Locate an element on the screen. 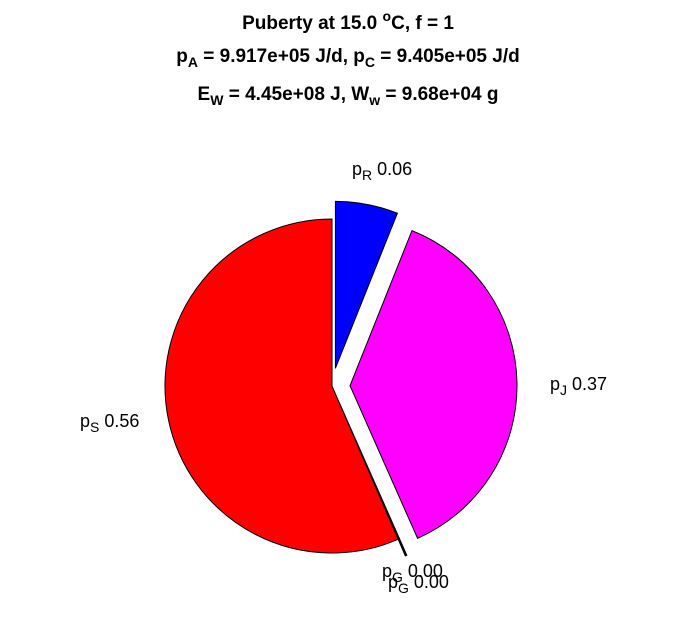 Image resolution: width=696 pixels, height=618 pixels. title-line-1: Puberty at 15.0 oC, f = 1 is located at coordinates (348, 21).